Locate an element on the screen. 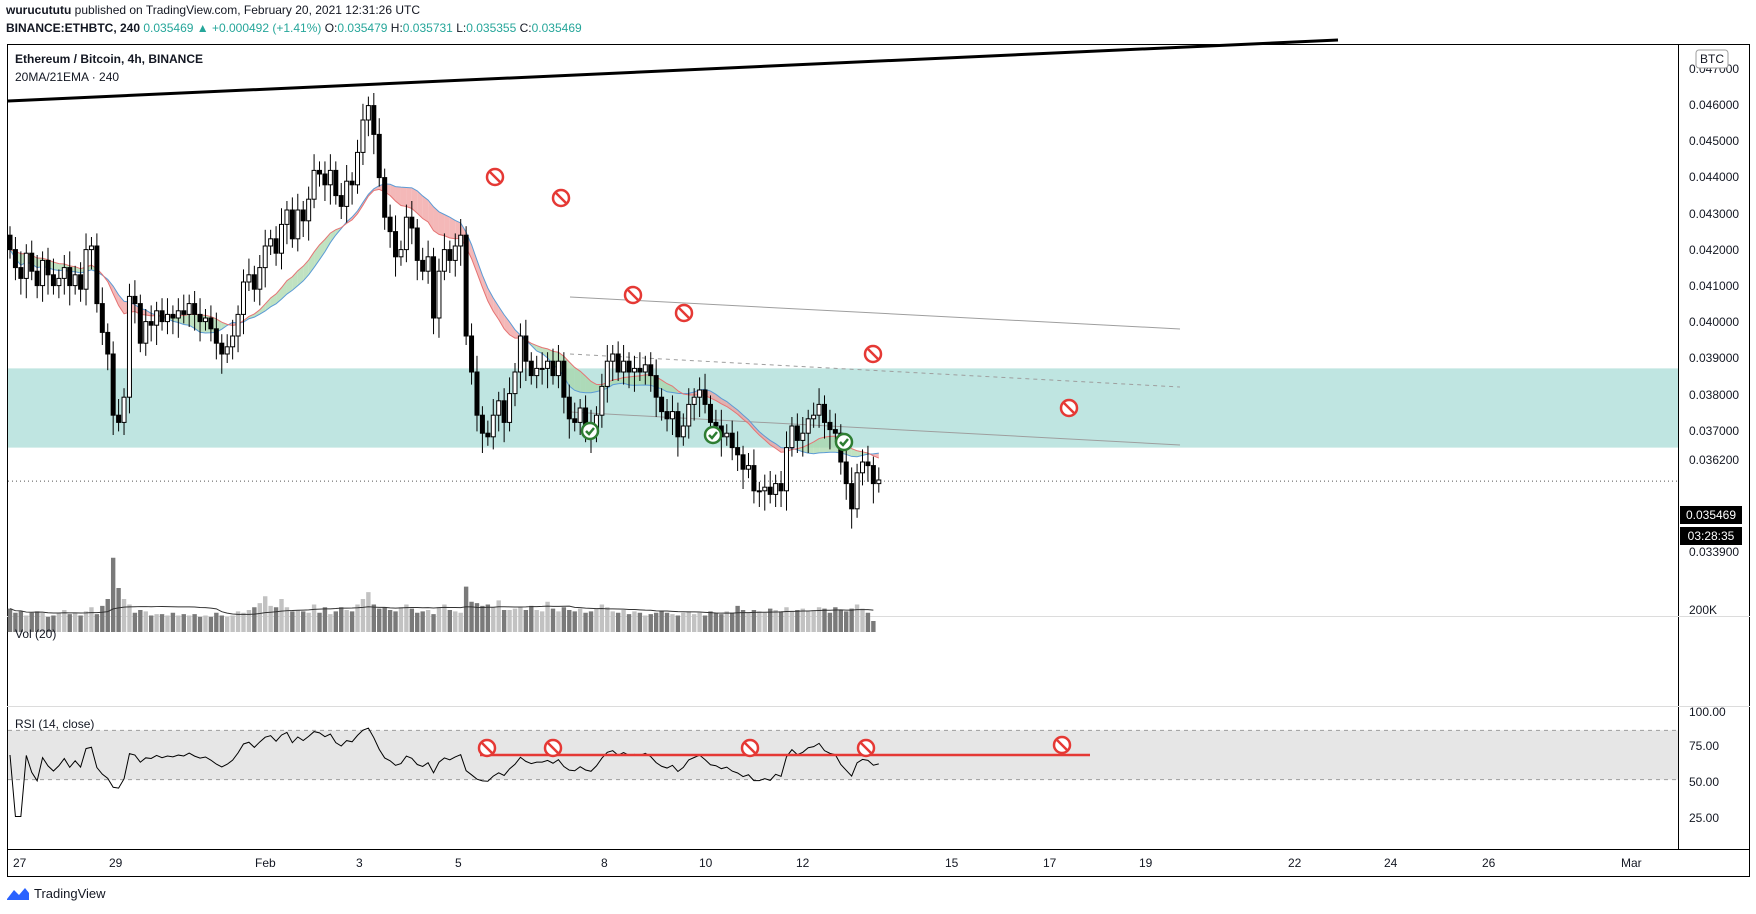 The height and width of the screenshot is (914, 1756). price-tick-label: 0.042000 is located at coordinates (1714, 250).